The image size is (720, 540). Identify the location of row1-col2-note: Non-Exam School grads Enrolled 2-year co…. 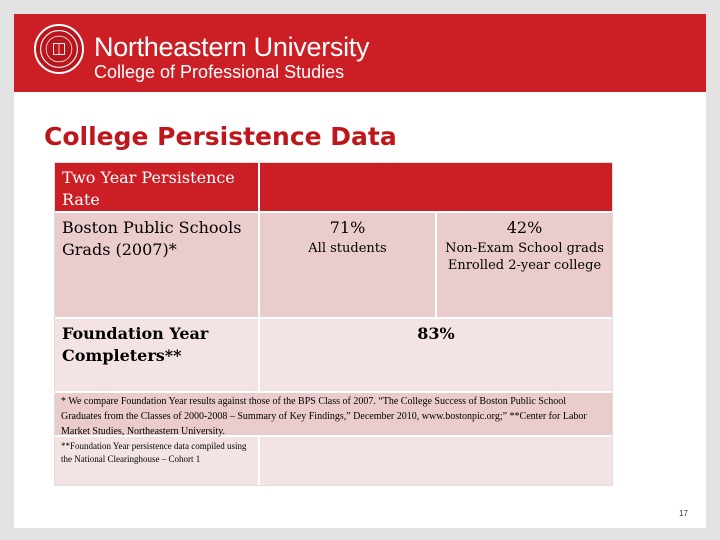
(524, 257).